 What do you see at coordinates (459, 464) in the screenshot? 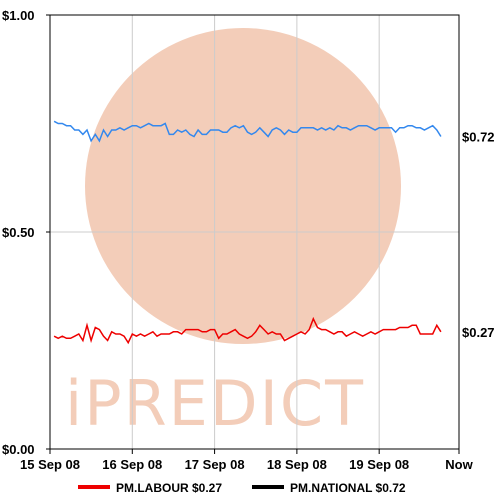
I see `x-tick-label: Now` at bounding box center [459, 464].